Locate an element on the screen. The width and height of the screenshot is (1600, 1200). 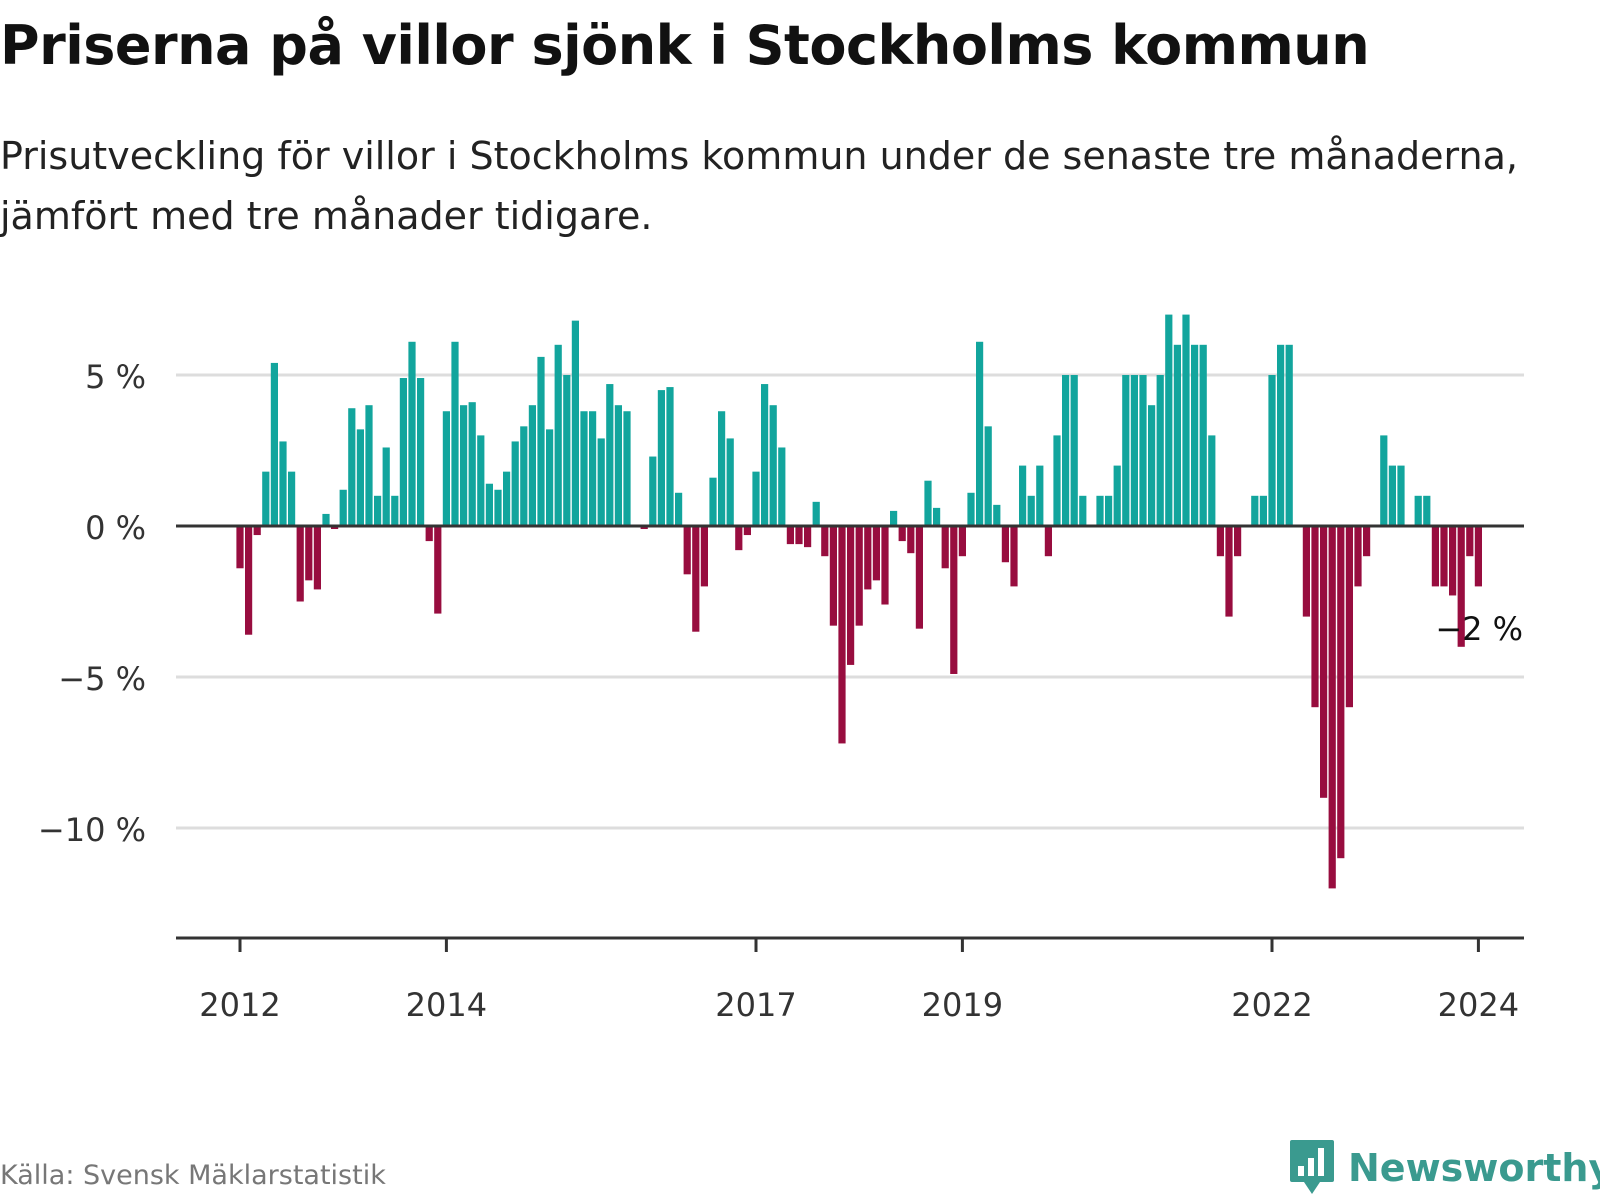
y-tick-label: −10 % is located at coordinates (92, 830).